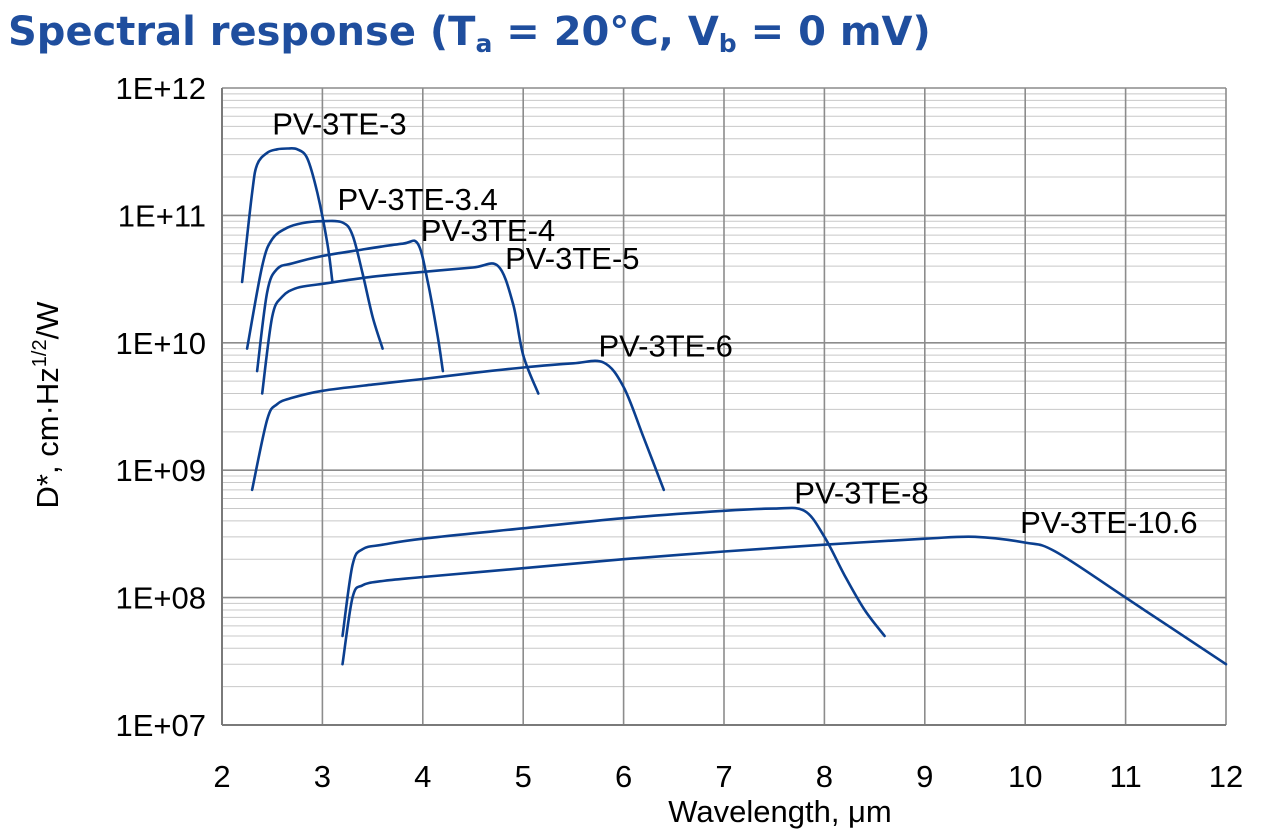 The height and width of the screenshot is (840, 1275). Describe the element at coordinates (1226, 776) in the screenshot. I see `x-tick-label: 12` at that location.